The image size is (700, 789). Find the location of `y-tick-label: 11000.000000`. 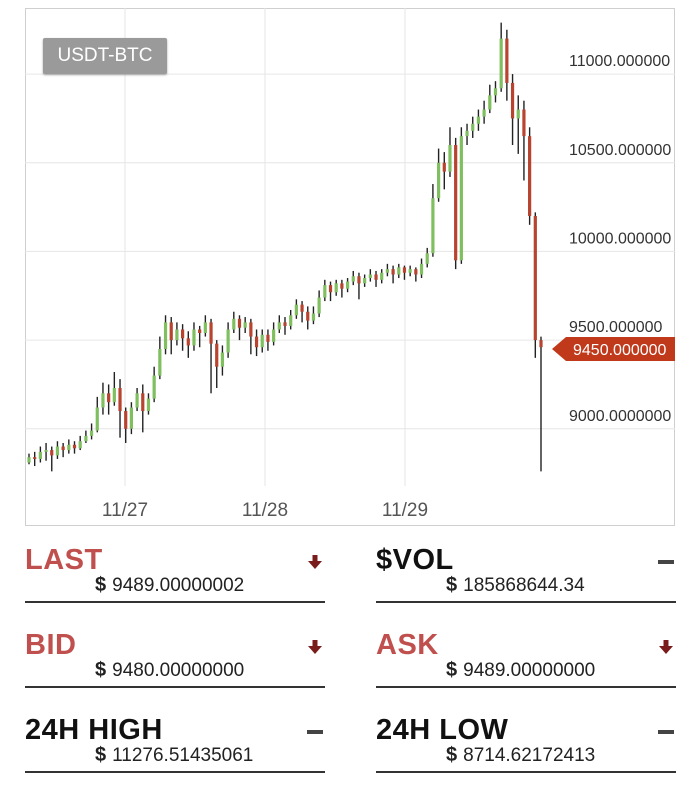

y-tick-label: 11000.000000 is located at coordinates (619, 61).